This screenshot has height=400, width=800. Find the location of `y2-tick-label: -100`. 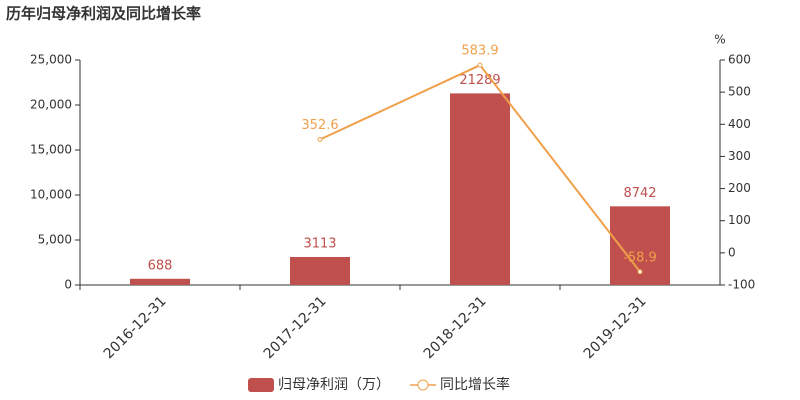

y2-tick-label: -100 is located at coordinates (741, 285).